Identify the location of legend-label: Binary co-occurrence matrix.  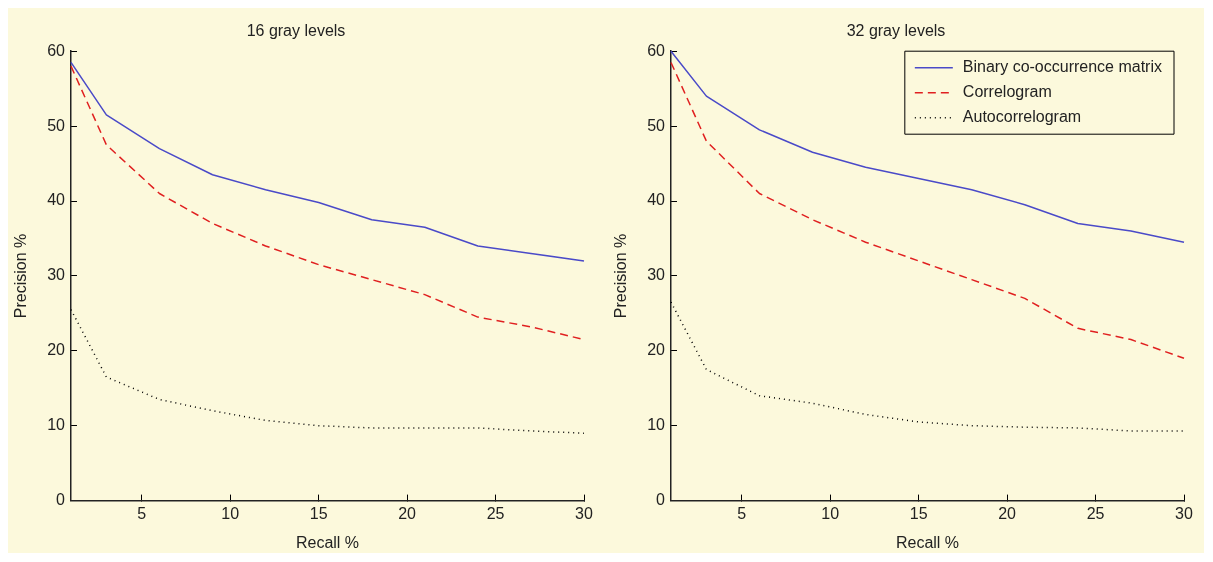
(1062, 67).